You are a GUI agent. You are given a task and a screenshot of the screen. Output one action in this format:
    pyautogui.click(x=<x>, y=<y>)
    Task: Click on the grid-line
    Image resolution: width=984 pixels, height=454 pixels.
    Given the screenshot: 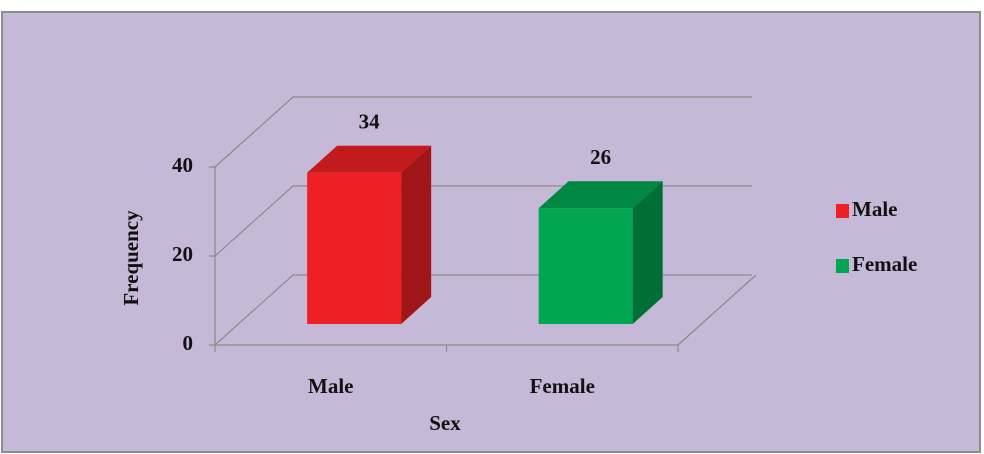 What is the action you would take?
    pyautogui.click(x=483, y=132)
    